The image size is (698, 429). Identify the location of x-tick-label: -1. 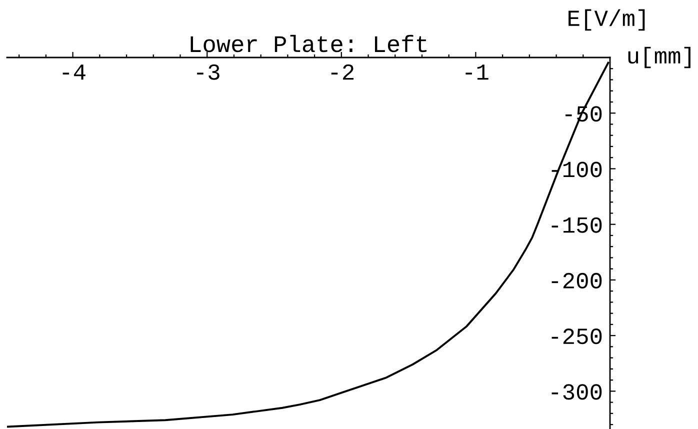
(477, 72).